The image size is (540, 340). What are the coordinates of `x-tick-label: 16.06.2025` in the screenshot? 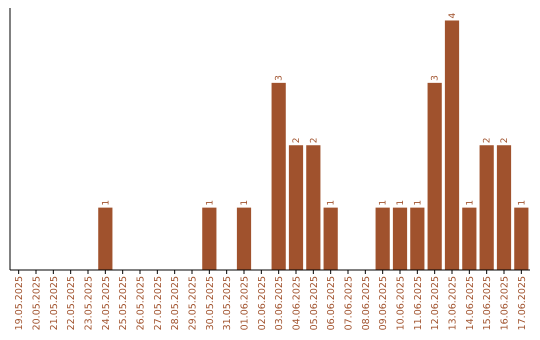 It's located at (505, 303).